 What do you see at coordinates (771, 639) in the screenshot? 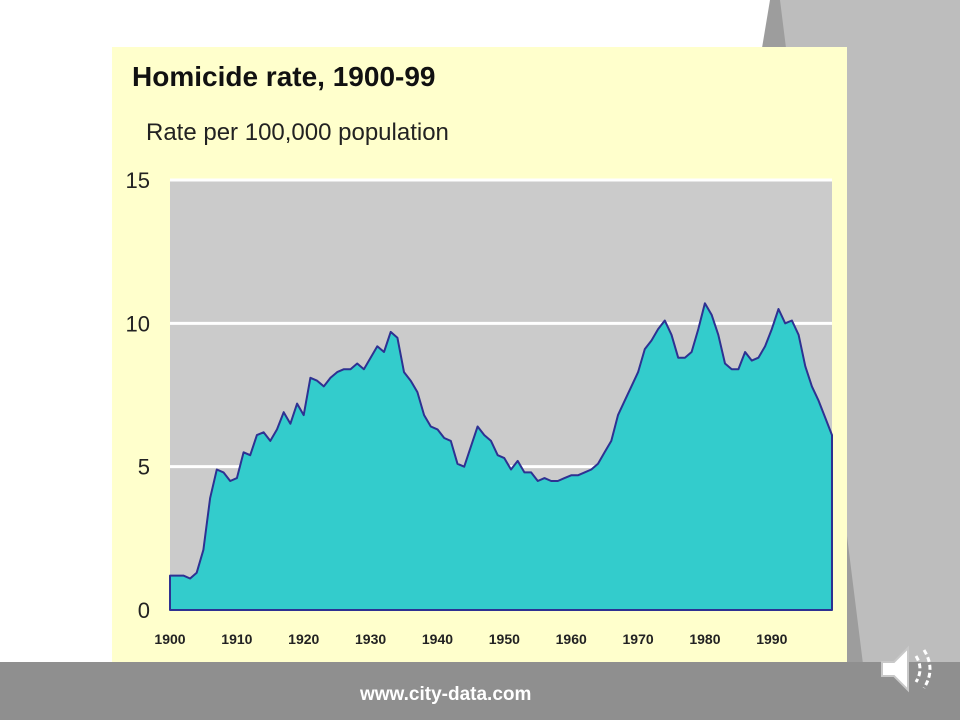
I see `x-tick-label-1990: 1990` at bounding box center [771, 639].